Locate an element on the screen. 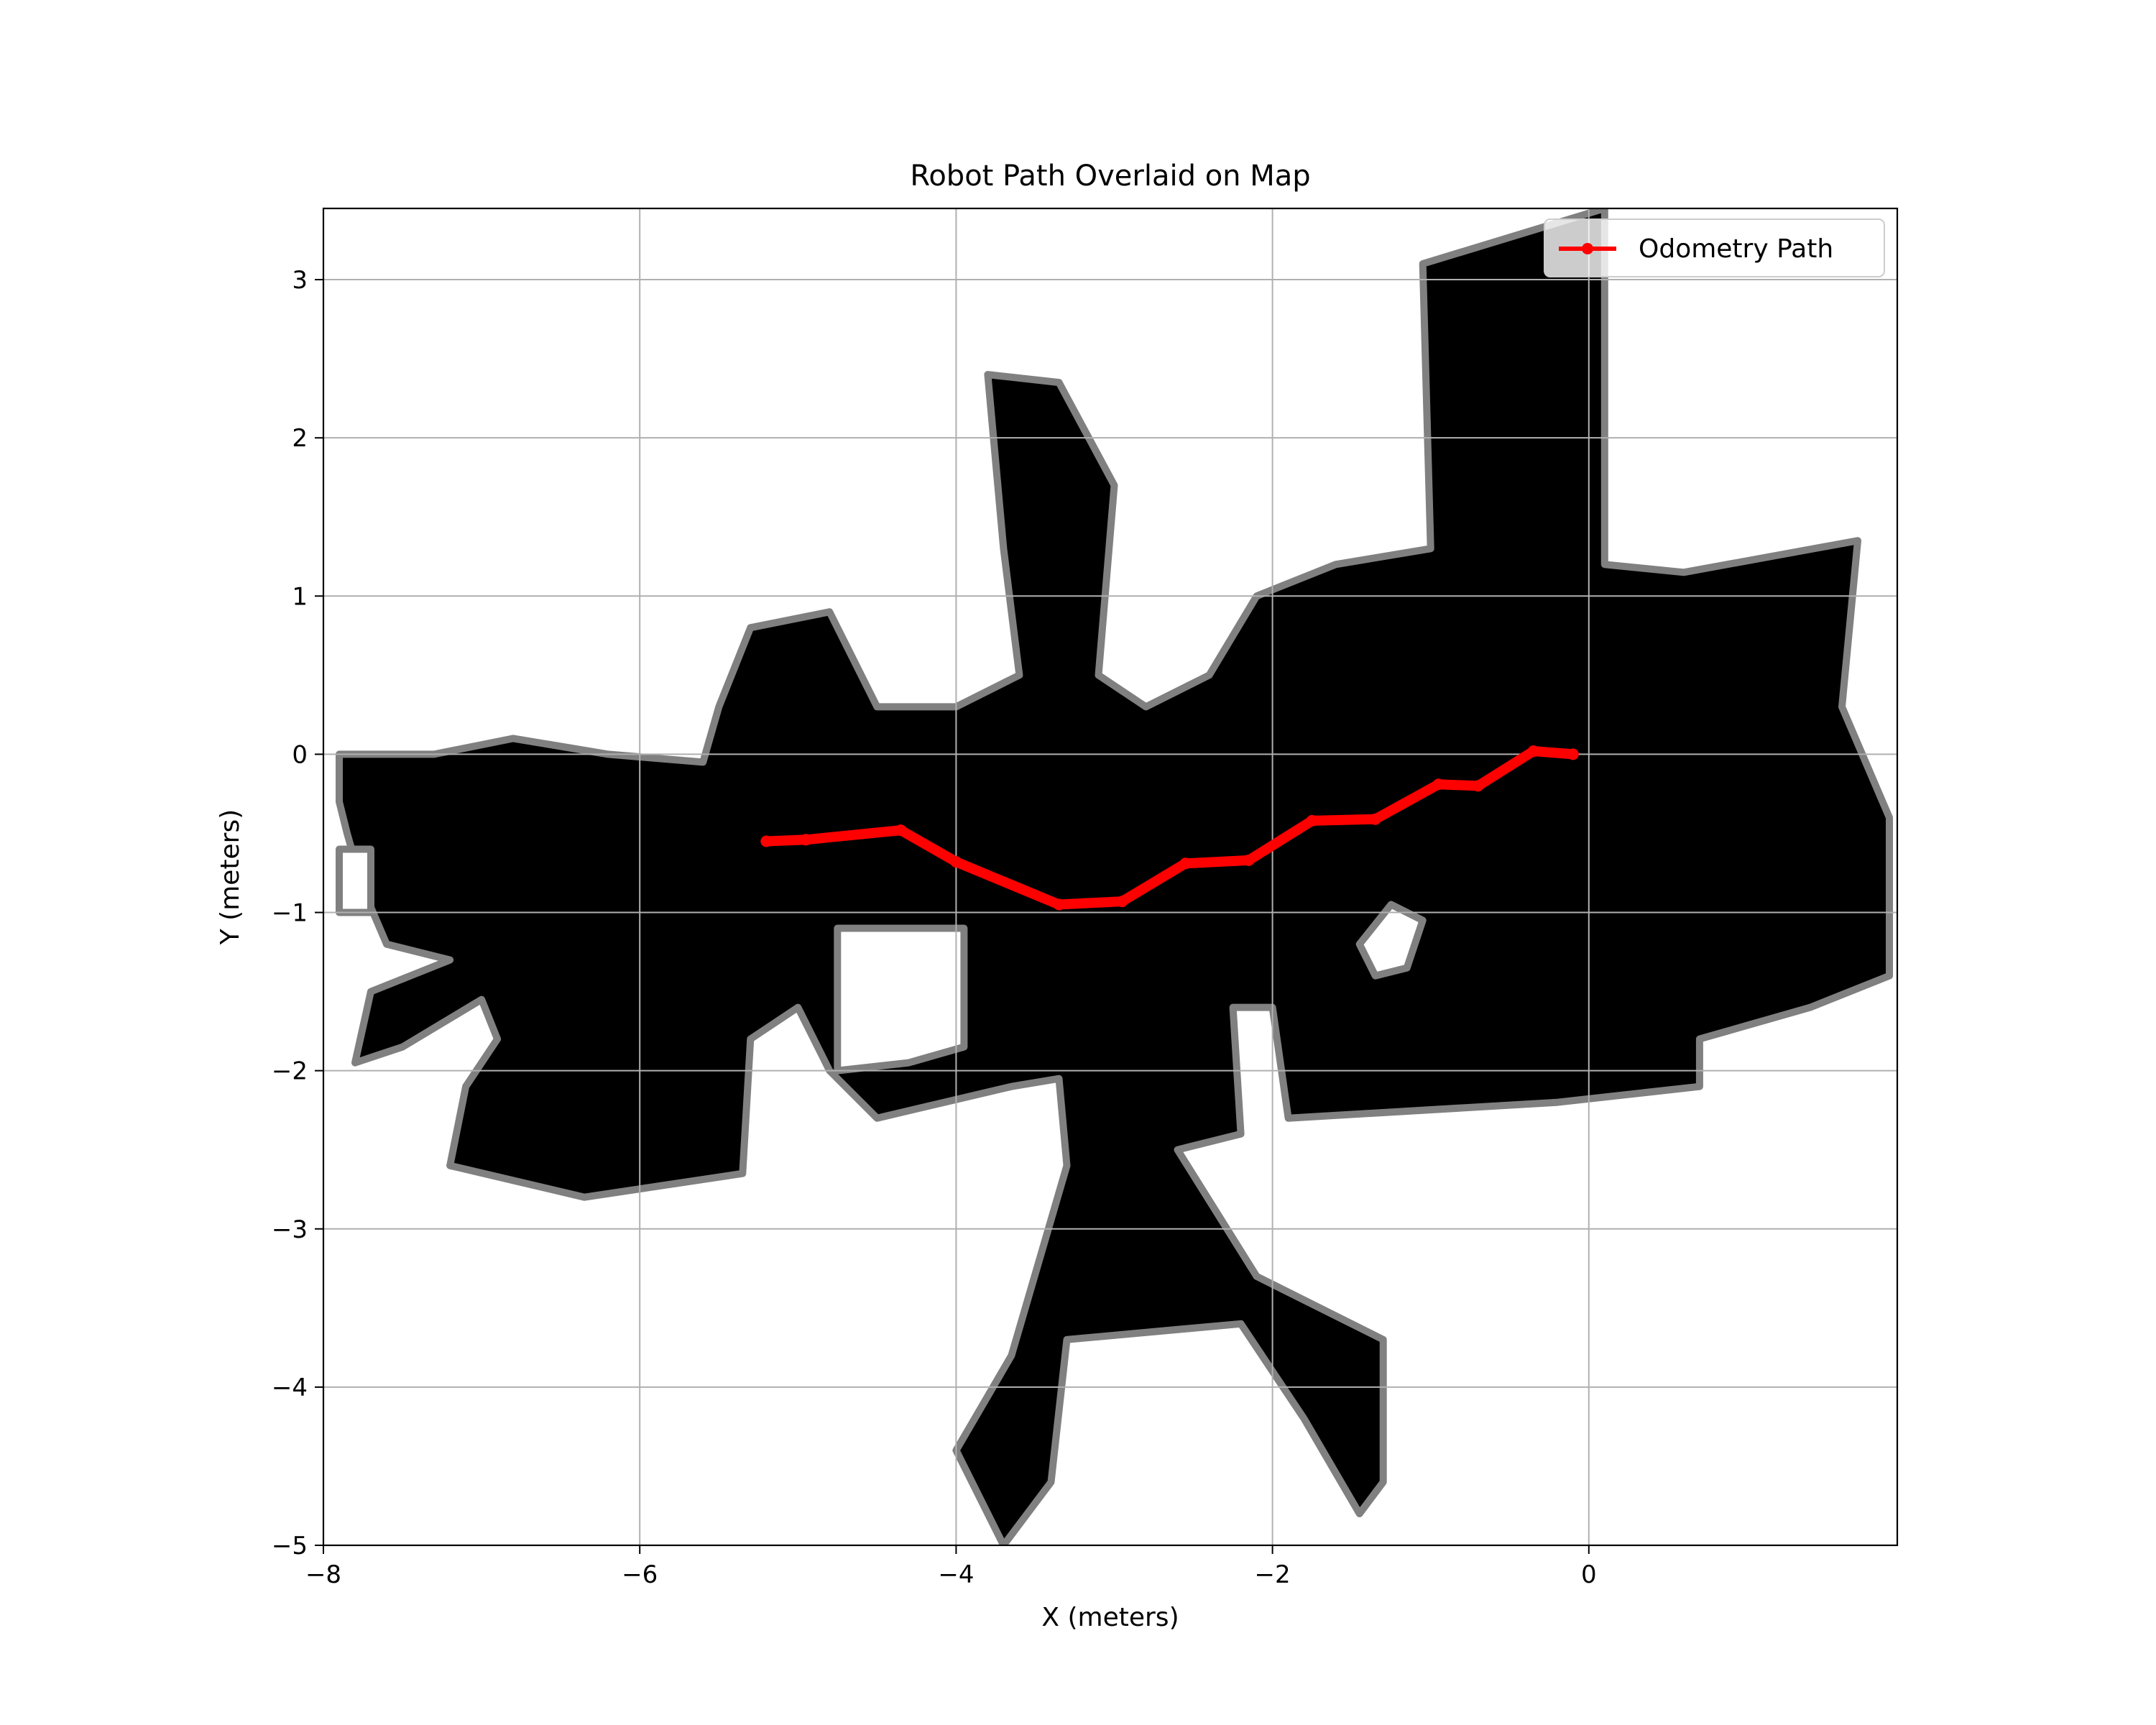  x-tick-label: −2 is located at coordinates (1273, 1574).